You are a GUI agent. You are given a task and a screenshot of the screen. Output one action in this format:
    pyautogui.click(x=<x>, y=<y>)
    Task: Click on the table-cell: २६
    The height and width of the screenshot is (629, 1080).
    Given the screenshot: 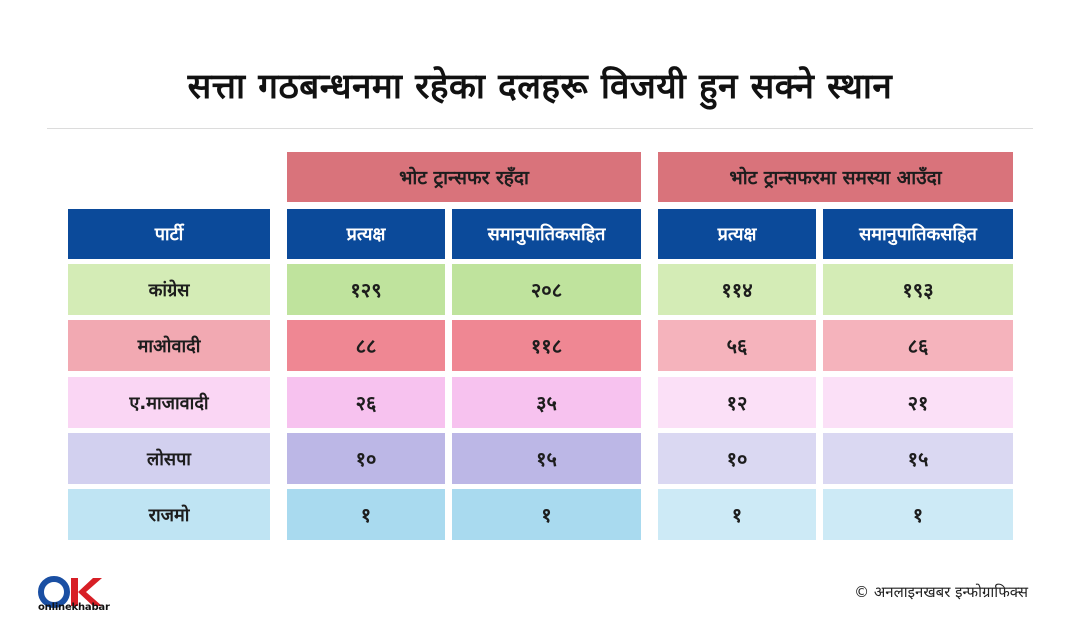 What is the action you would take?
    pyautogui.click(x=366, y=402)
    